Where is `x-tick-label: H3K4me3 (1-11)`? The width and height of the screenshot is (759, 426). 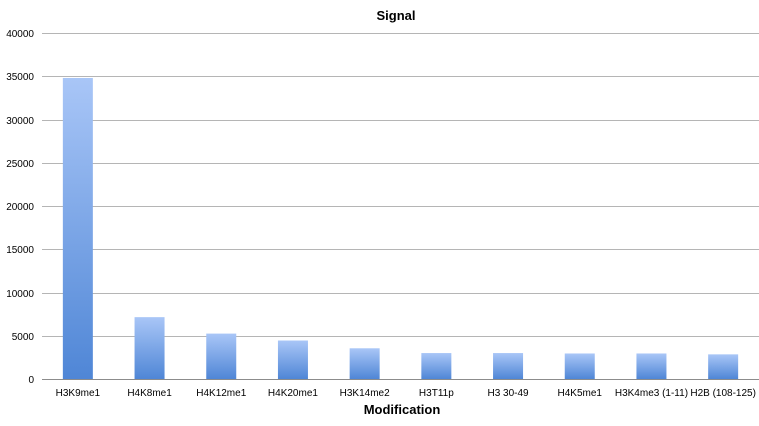
x-tick-label: H3K4me3 (1-11) is located at coordinates (651, 393).